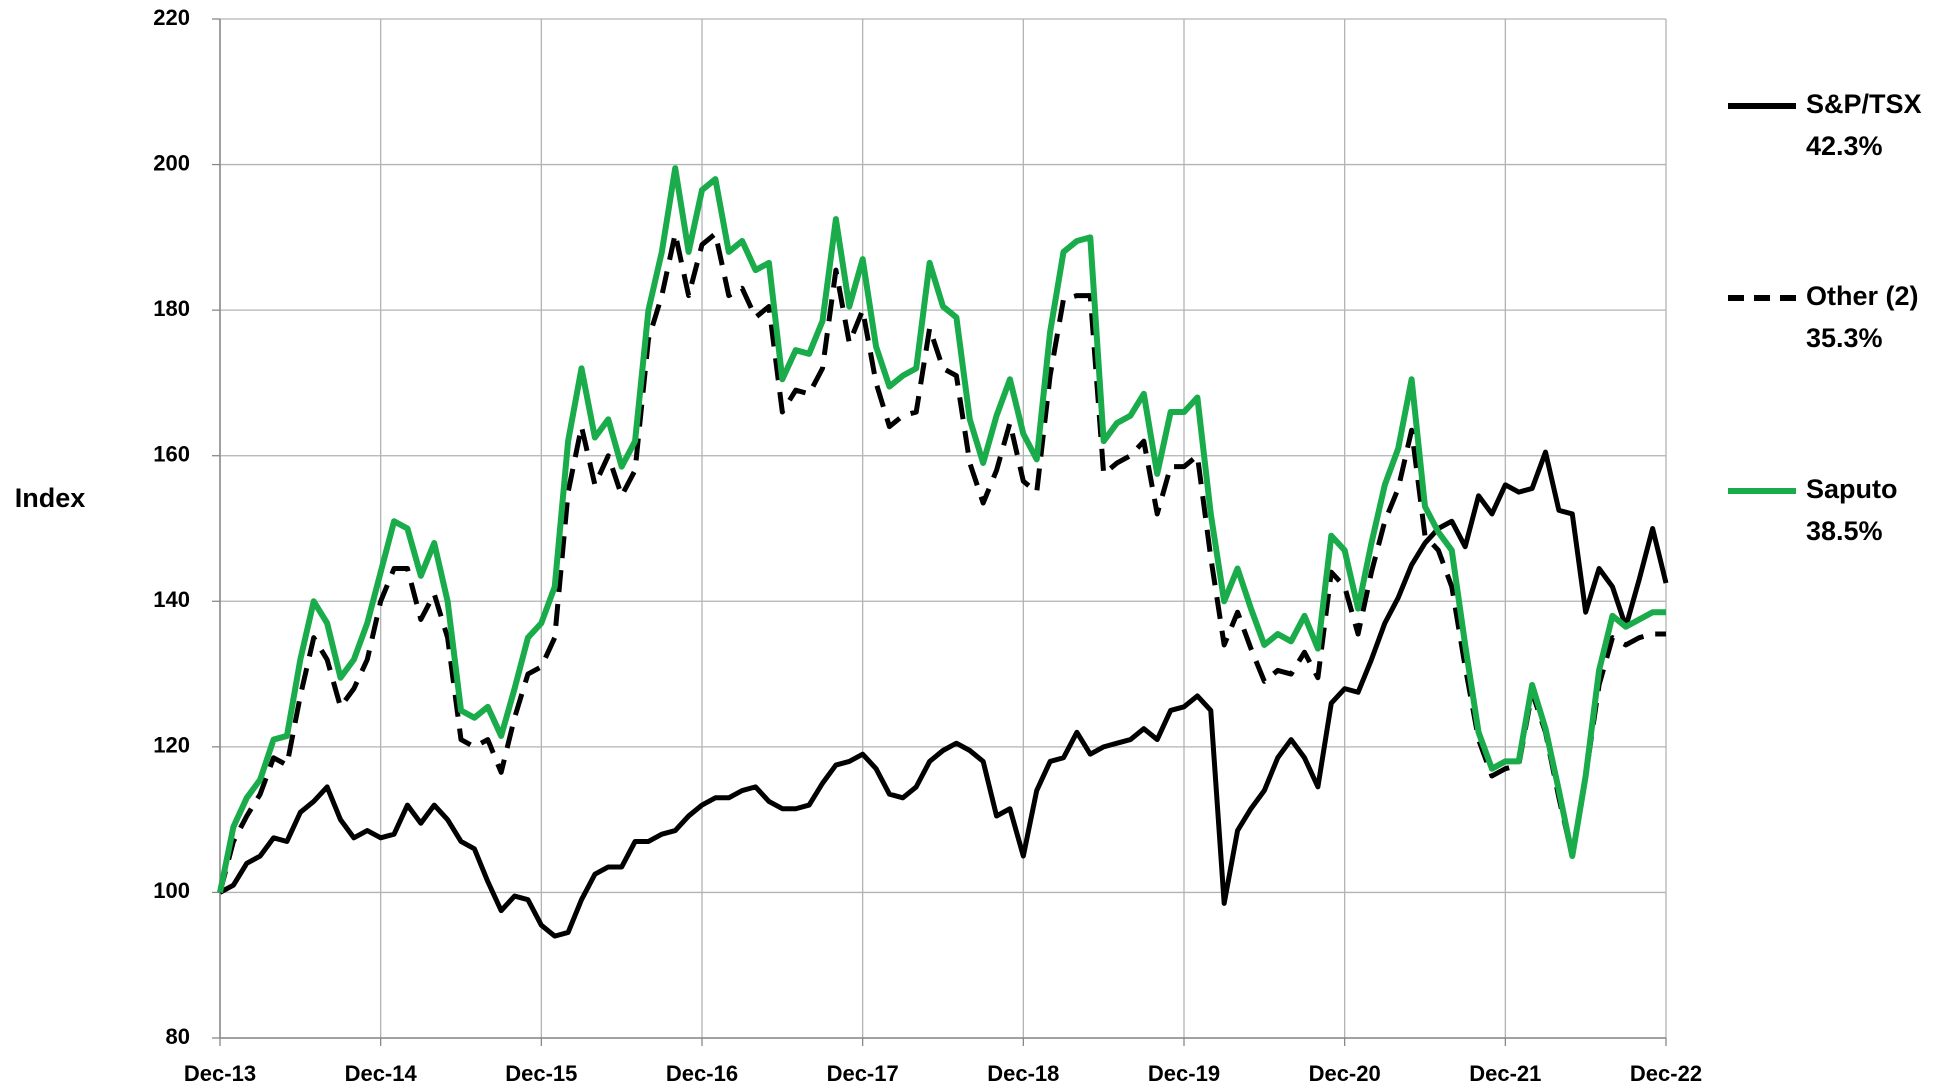 This screenshot has width=1950, height=1087. Describe the element at coordinates (220, 1073) in the screenshot. I see `x-tick-label: Dec-13` at that location.